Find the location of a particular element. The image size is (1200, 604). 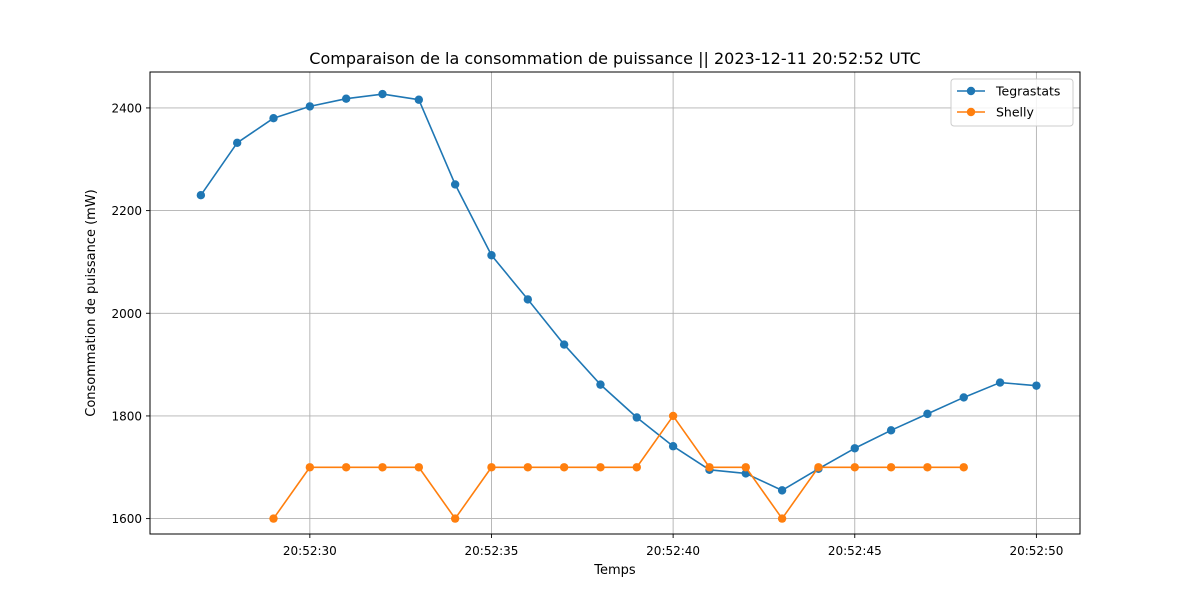

legend-label-tegrastats: Tegrastats is located at coordinates (1027, 91).